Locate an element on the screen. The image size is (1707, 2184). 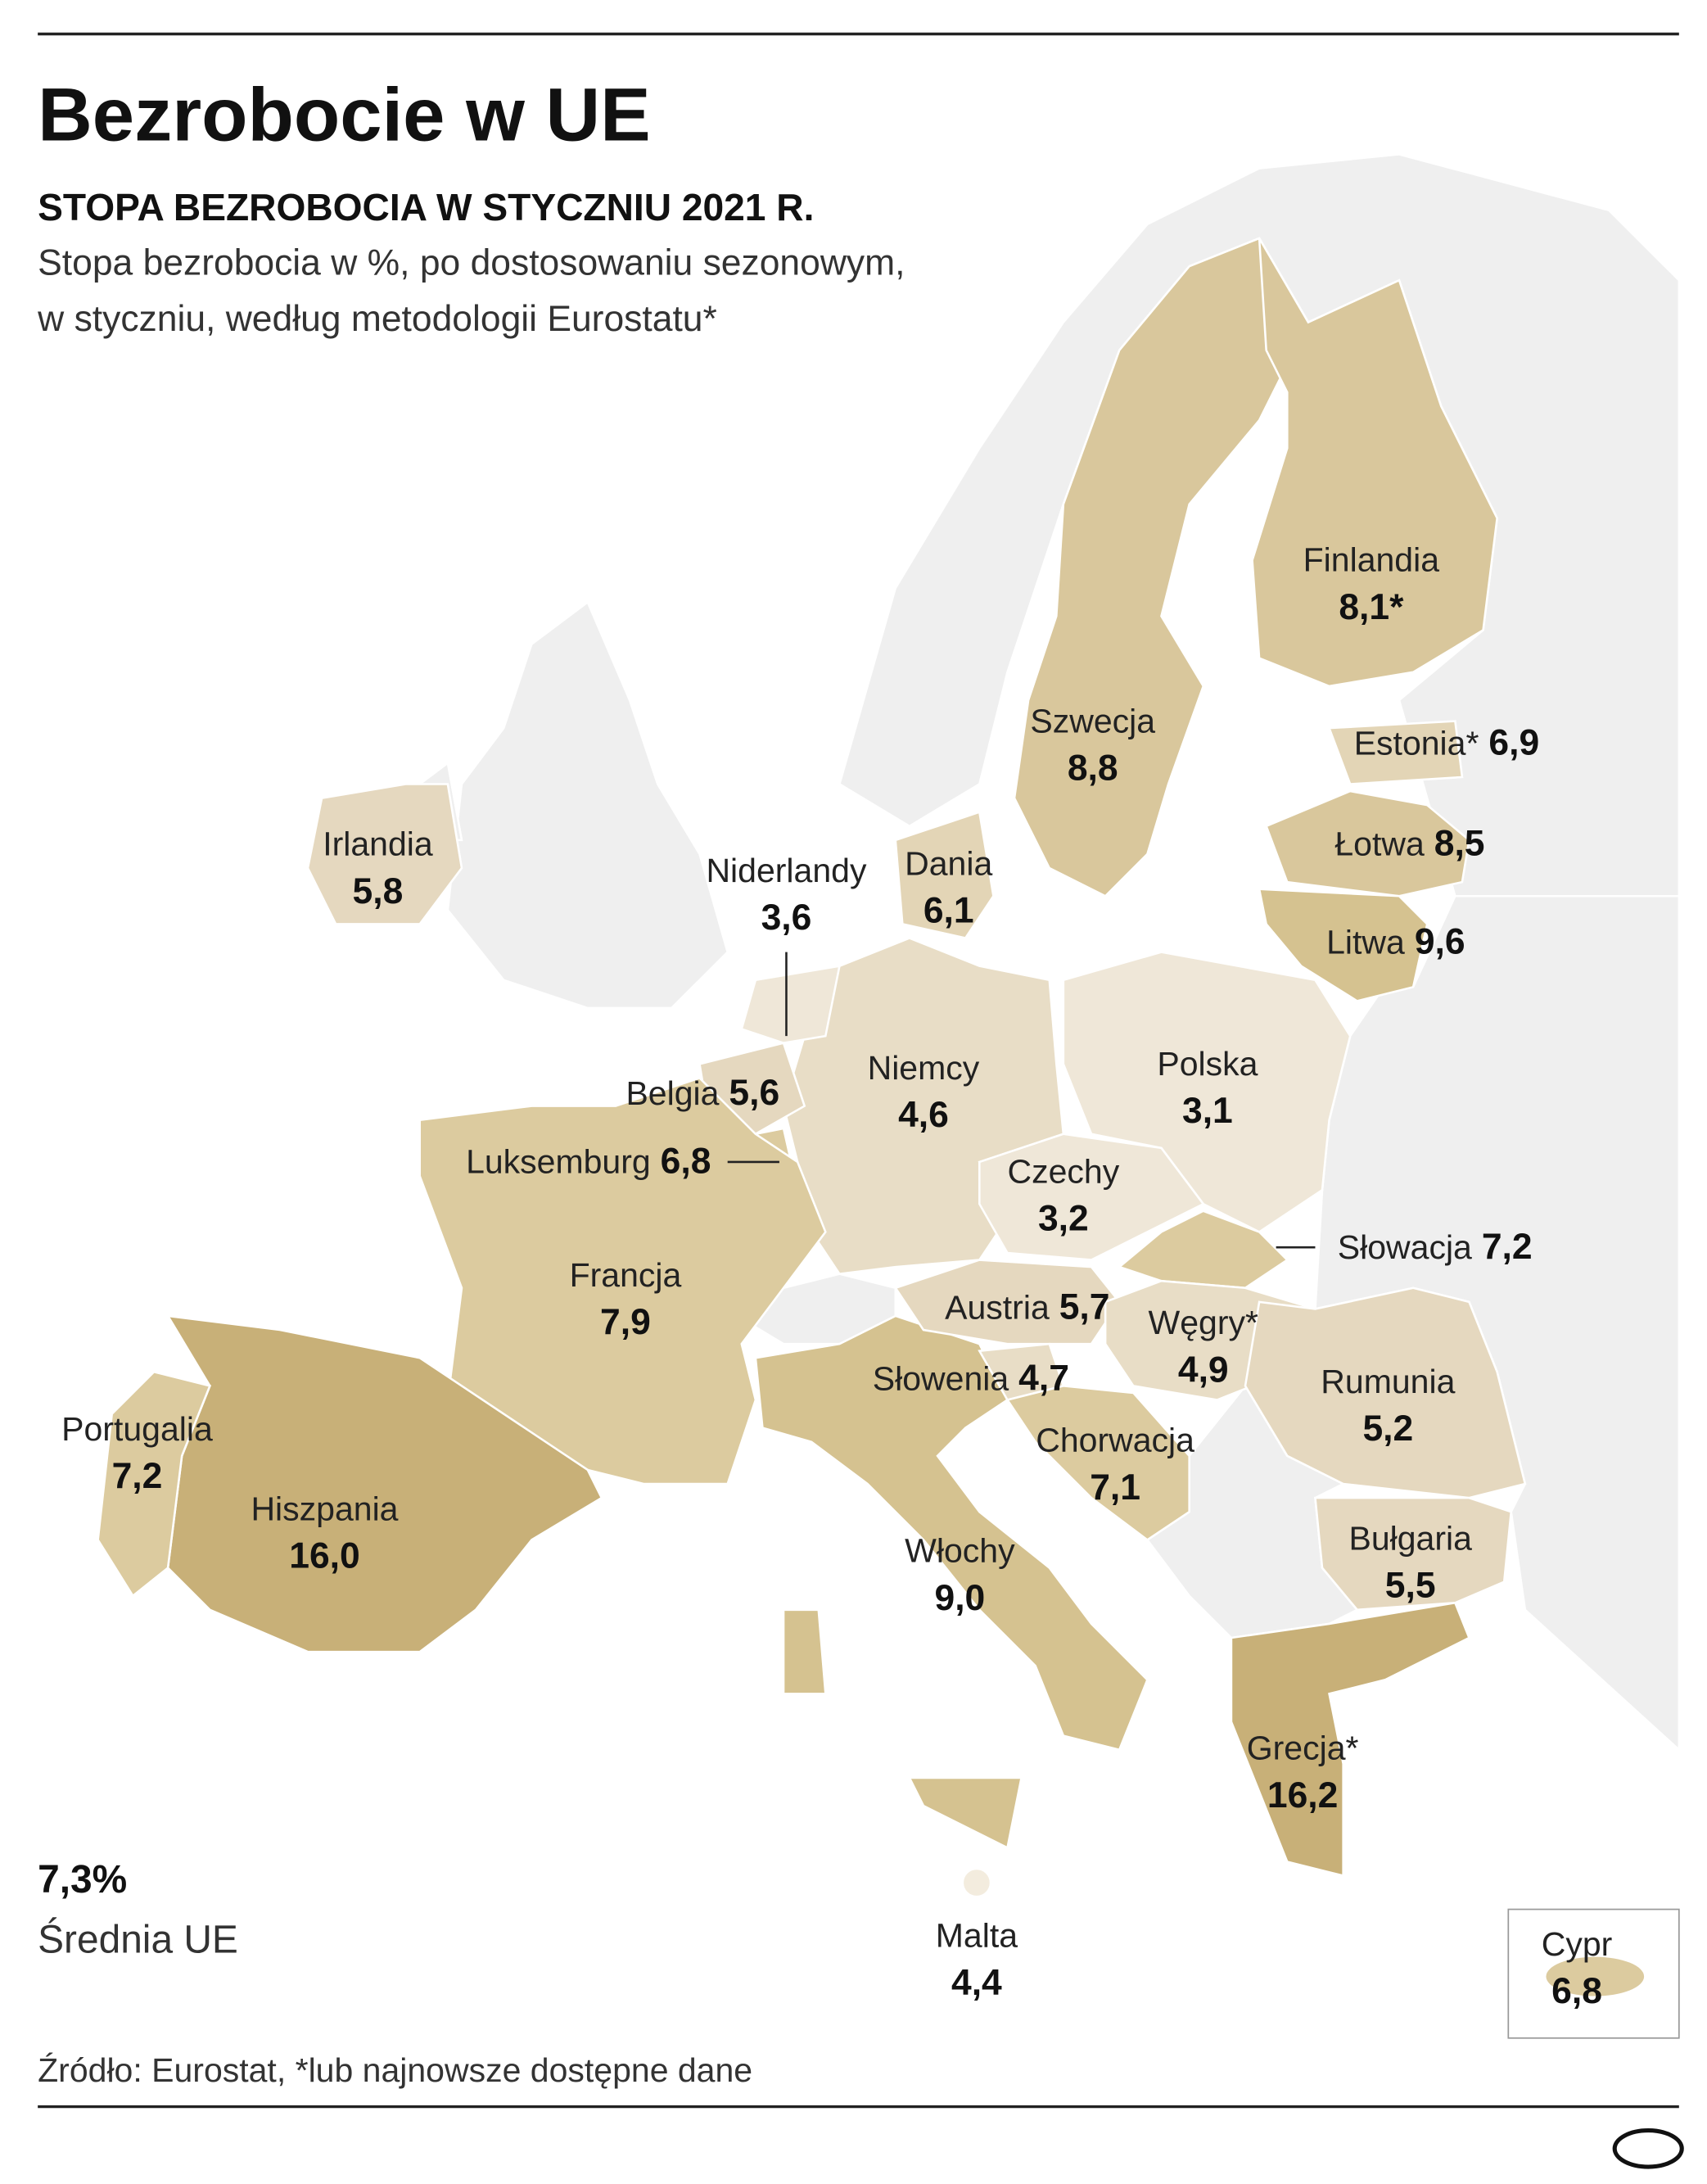
shape-cyprus is located at coordinates (1595, 1976).